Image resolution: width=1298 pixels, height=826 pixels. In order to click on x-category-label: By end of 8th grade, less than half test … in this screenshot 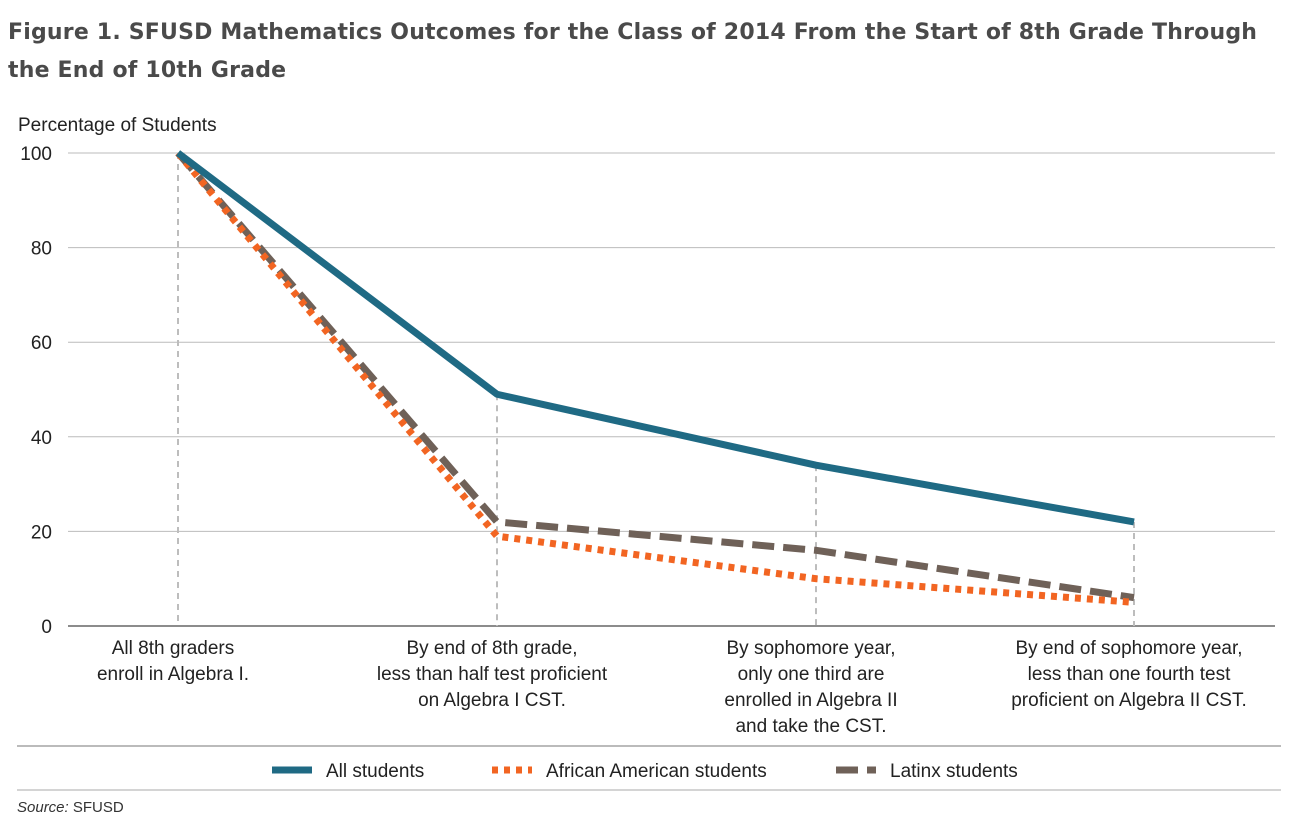, I will do `click(492, 674)`.